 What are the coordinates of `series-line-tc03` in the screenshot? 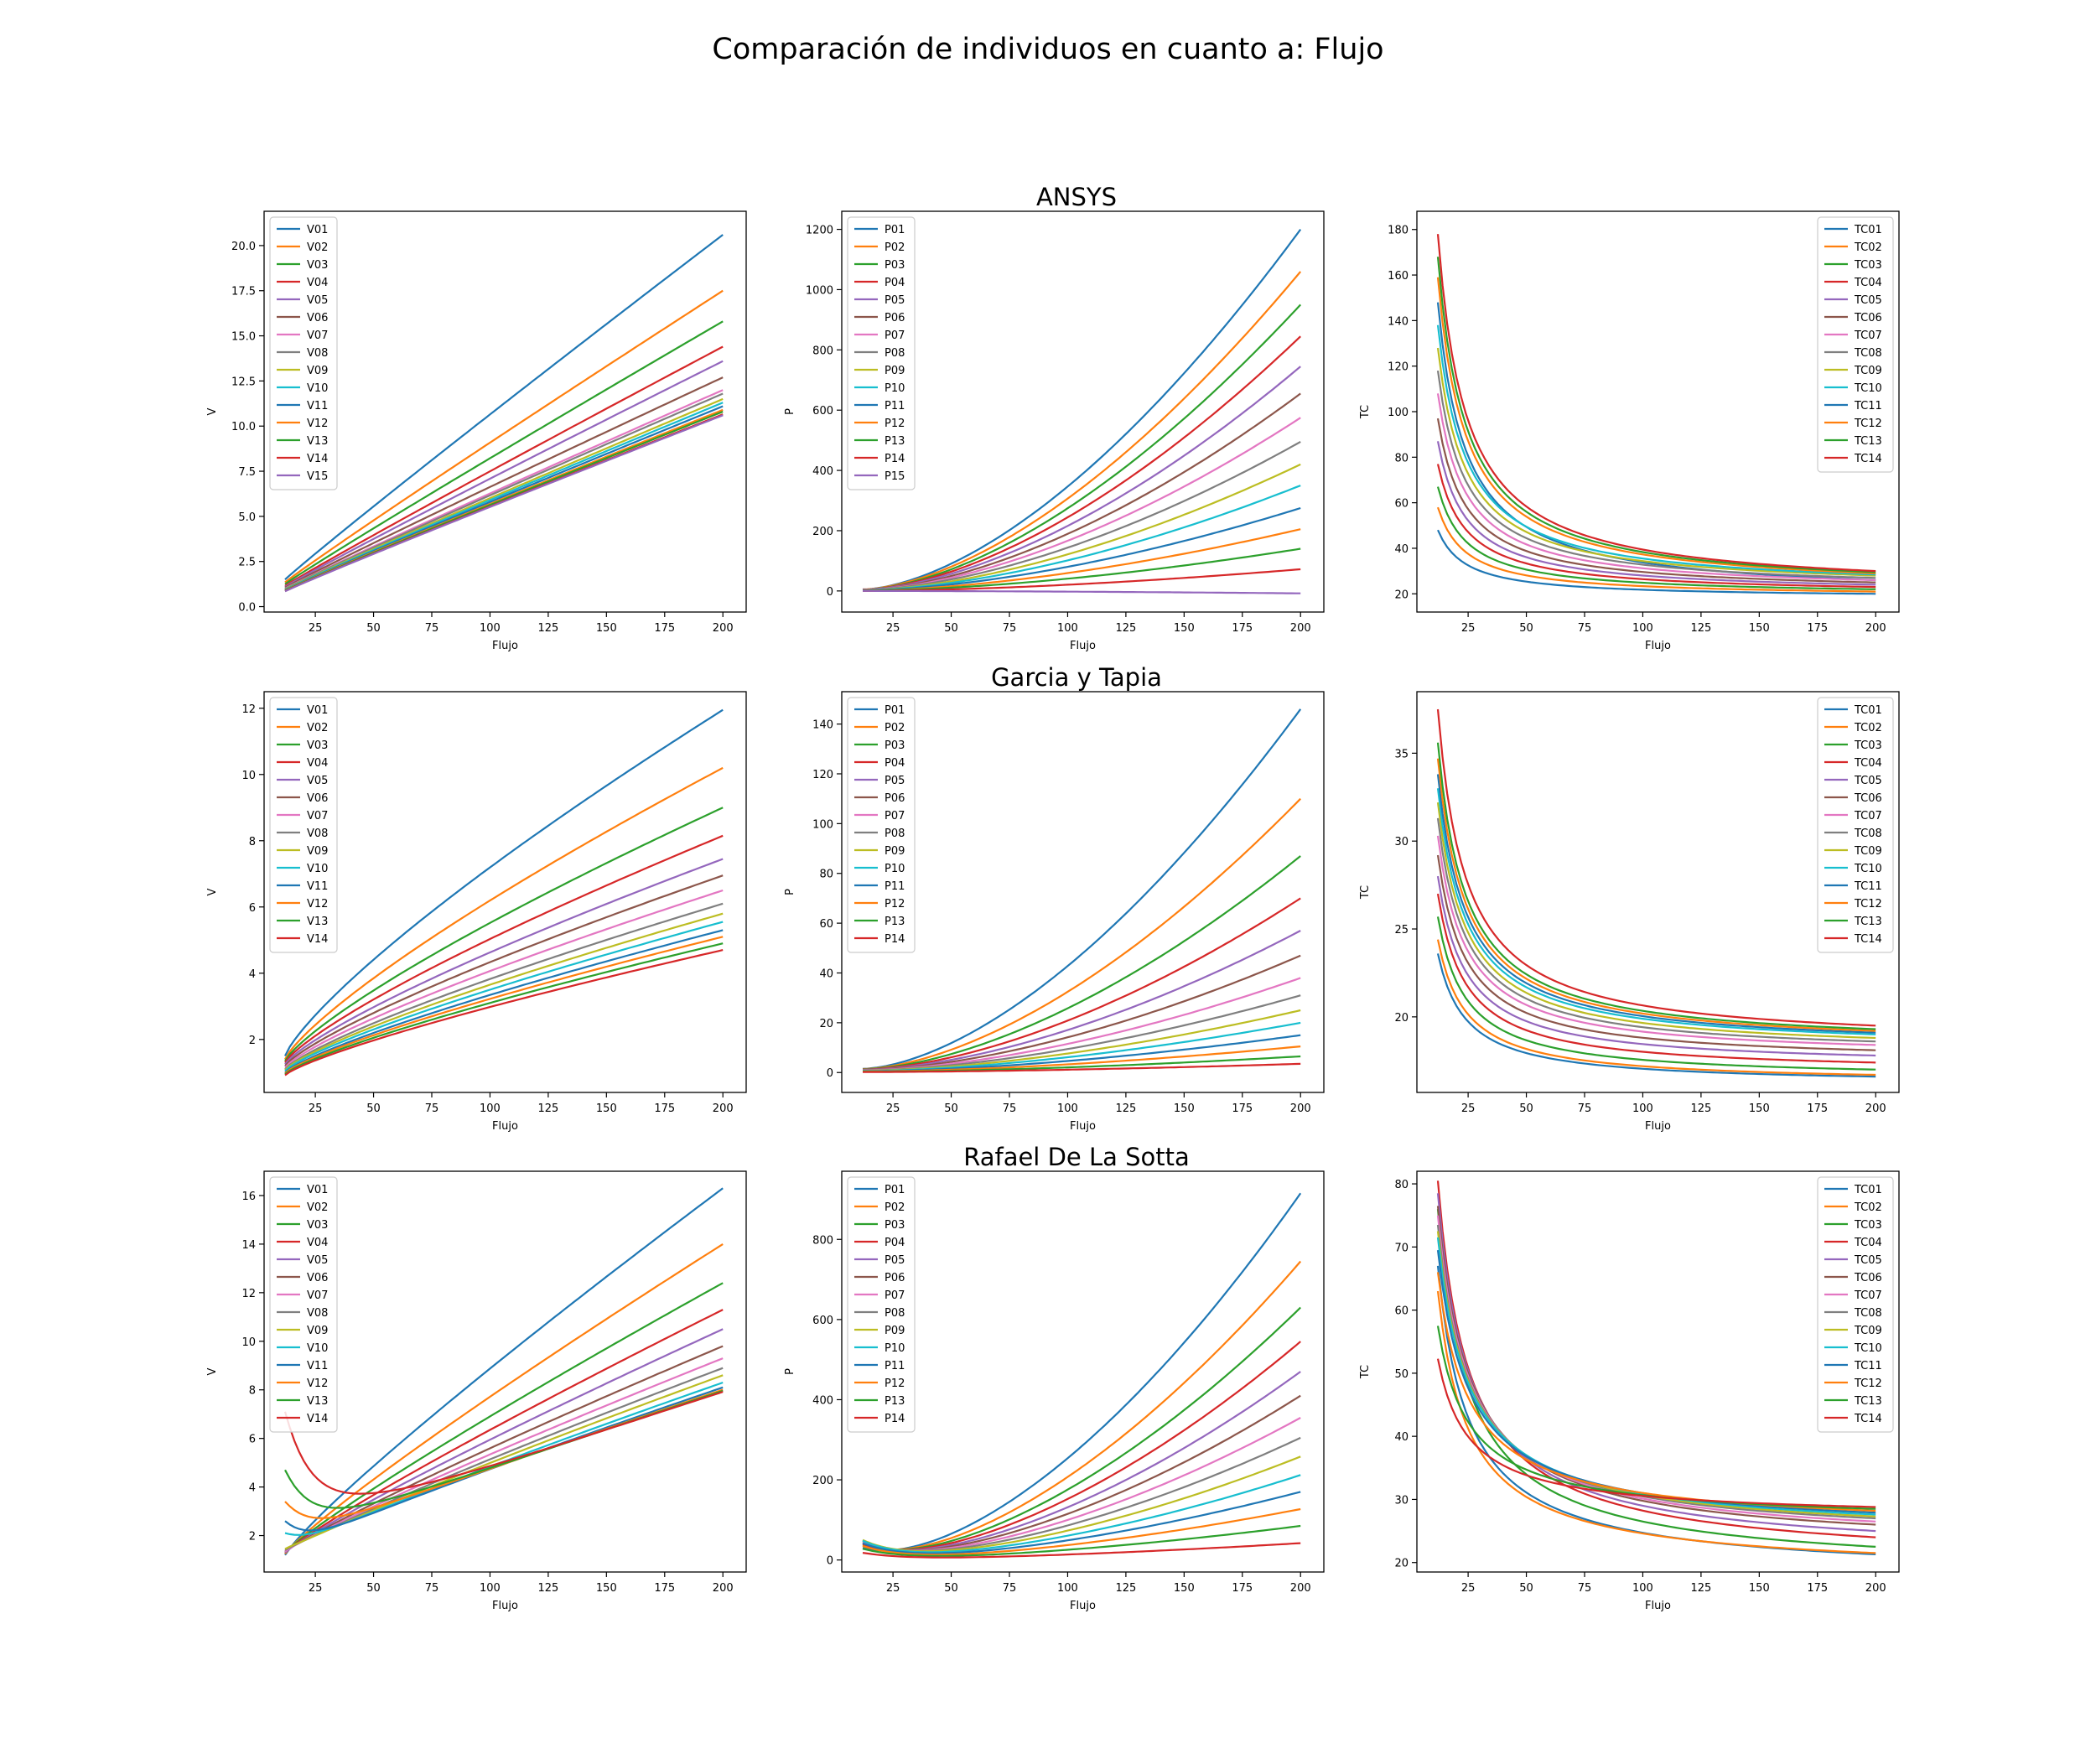 It's located at (1656, 993).